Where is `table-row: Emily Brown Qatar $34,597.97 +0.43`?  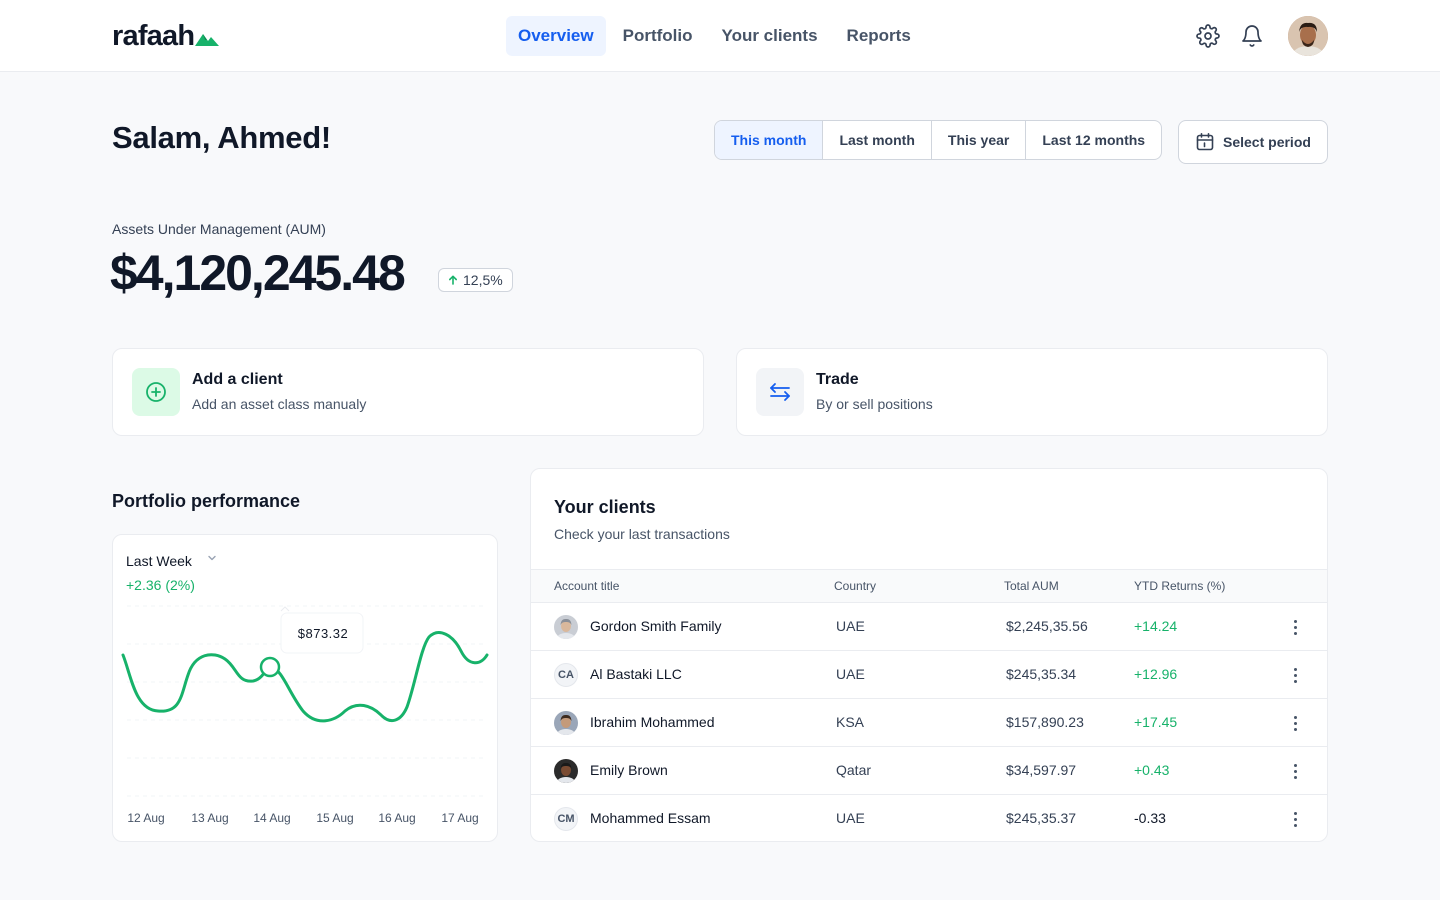 table-row: Emily Brown Qatar $34,597.97 +0.43 is located at coordinates (929, 771).